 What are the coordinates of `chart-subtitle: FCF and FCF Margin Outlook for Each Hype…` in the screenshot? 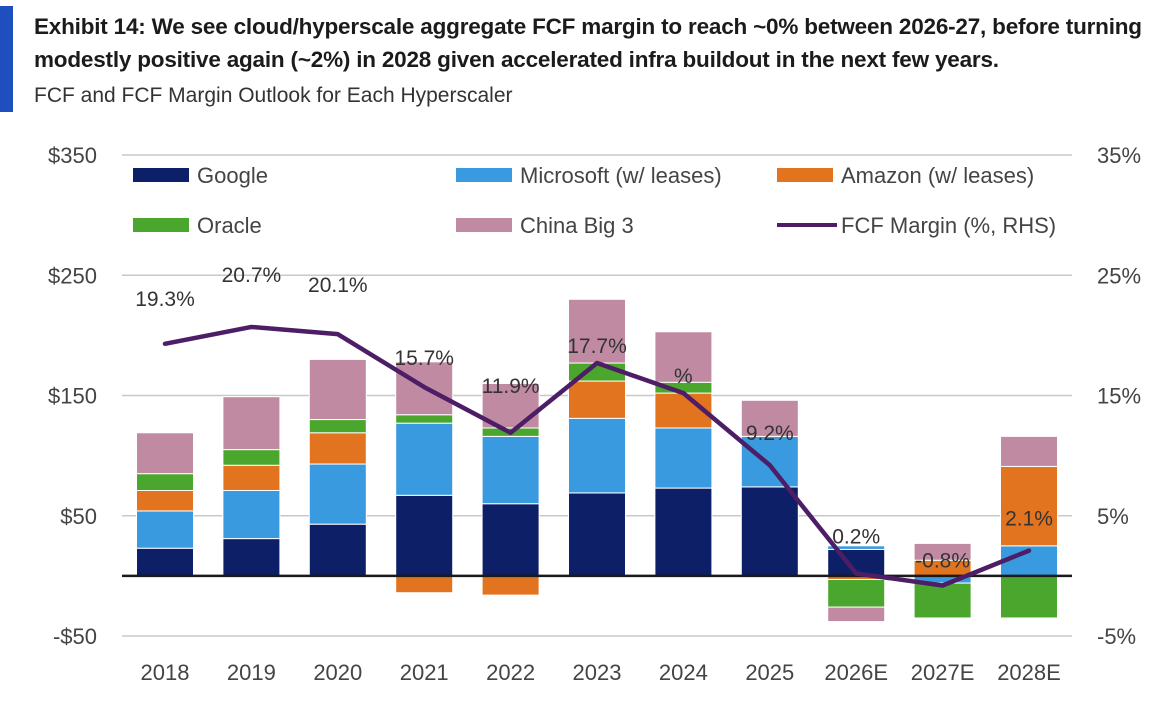 It's located at (273, 95).